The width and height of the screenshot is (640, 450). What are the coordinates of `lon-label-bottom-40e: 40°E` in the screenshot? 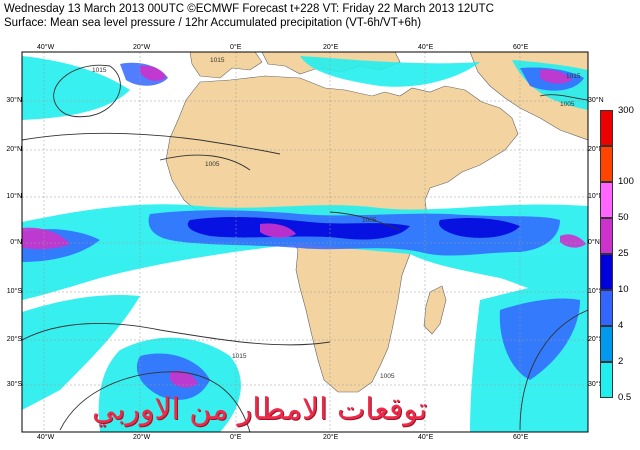 It's located at (426, 437).